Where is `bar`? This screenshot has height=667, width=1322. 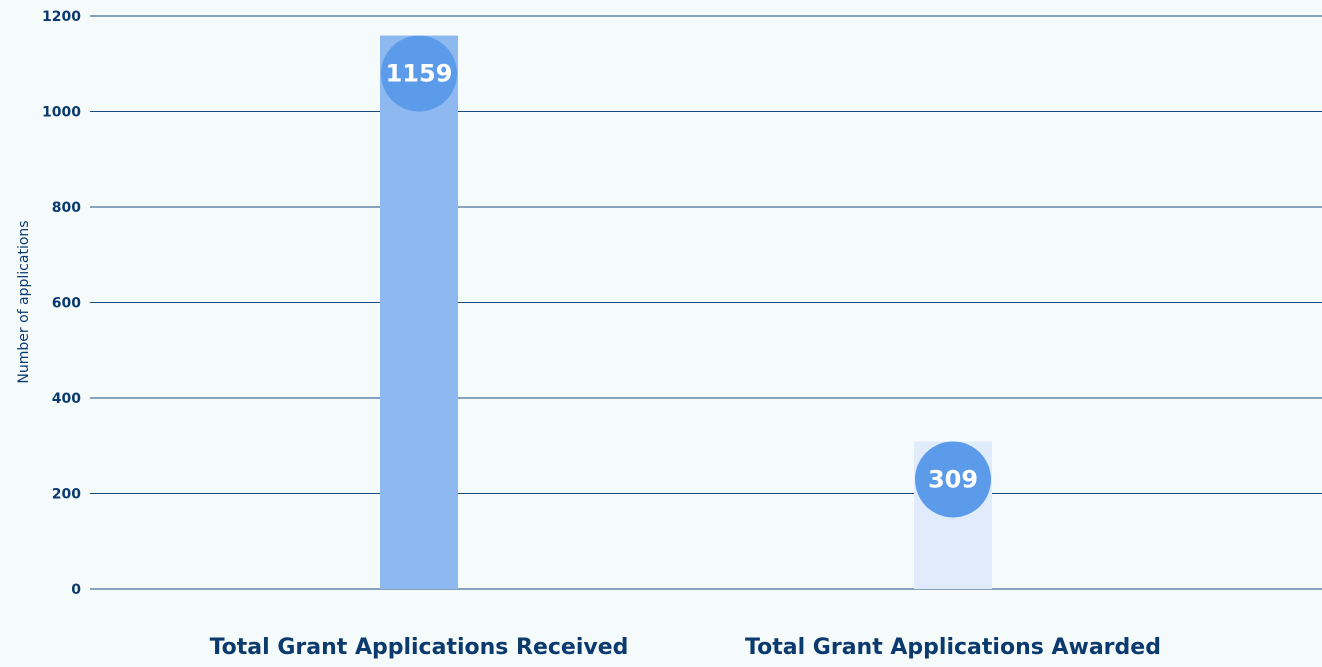 bar is located at coordinates (419, 312).